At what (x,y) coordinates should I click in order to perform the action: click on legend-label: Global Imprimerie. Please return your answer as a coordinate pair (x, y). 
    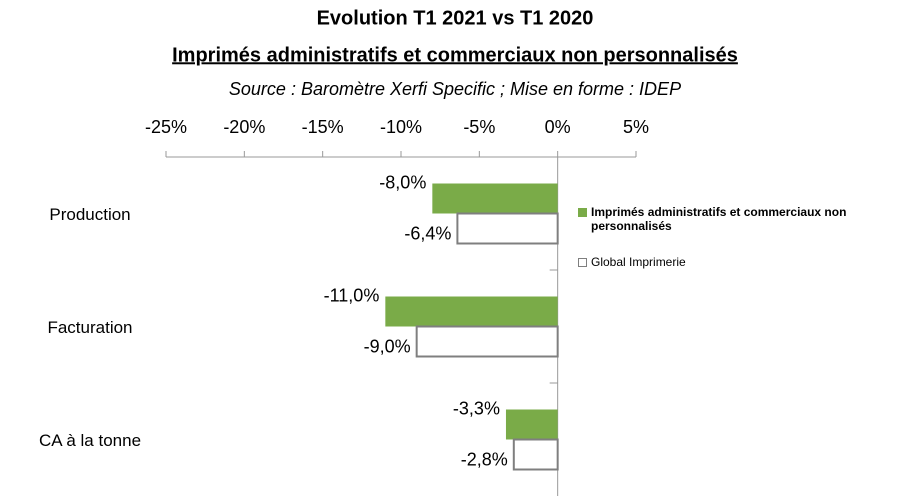
    Looking at the image, I should click on (638, 262).